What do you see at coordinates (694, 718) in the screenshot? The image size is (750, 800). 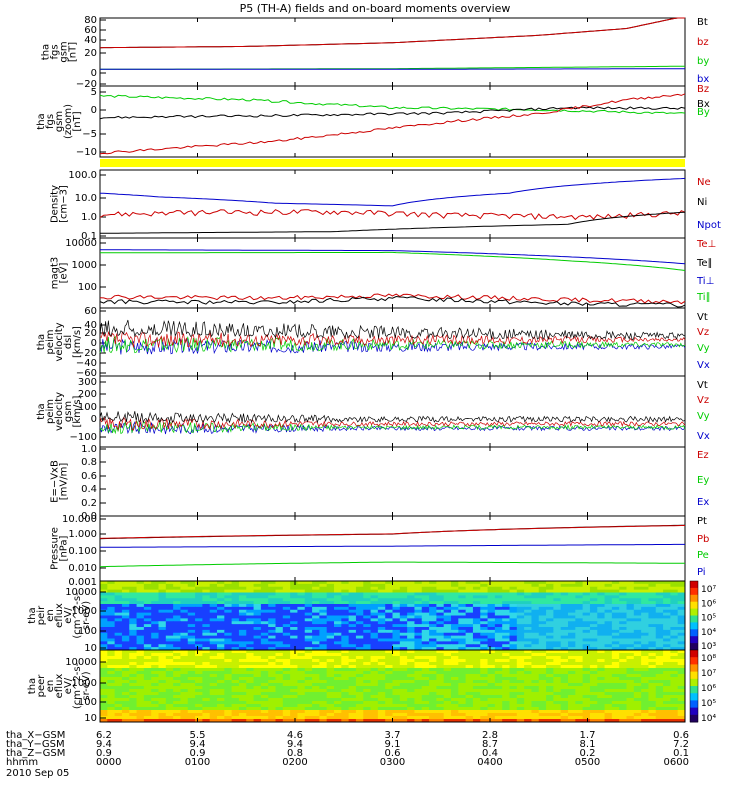 I see `colorbar-segment` at bounding box center [694, 718].